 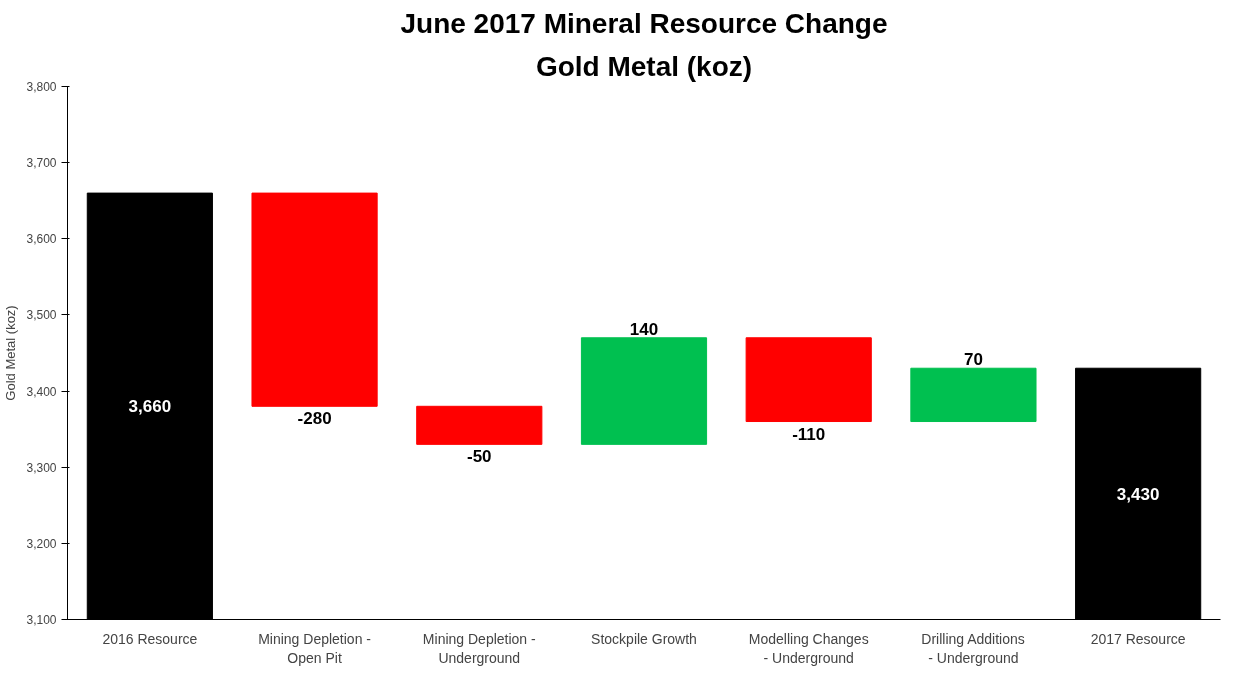 I want to click on x-tick-label: 2017 Resource, so click(x=1138, y=638).